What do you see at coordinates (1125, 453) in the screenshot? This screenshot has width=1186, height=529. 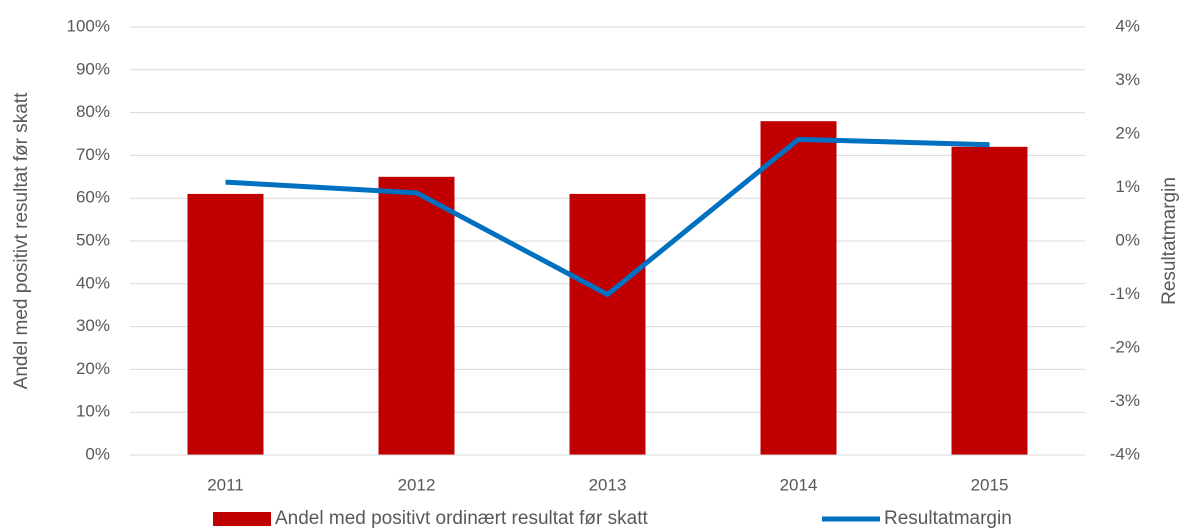 I see `y2-tick-label: -4%` at bounding box center [1125, 453].